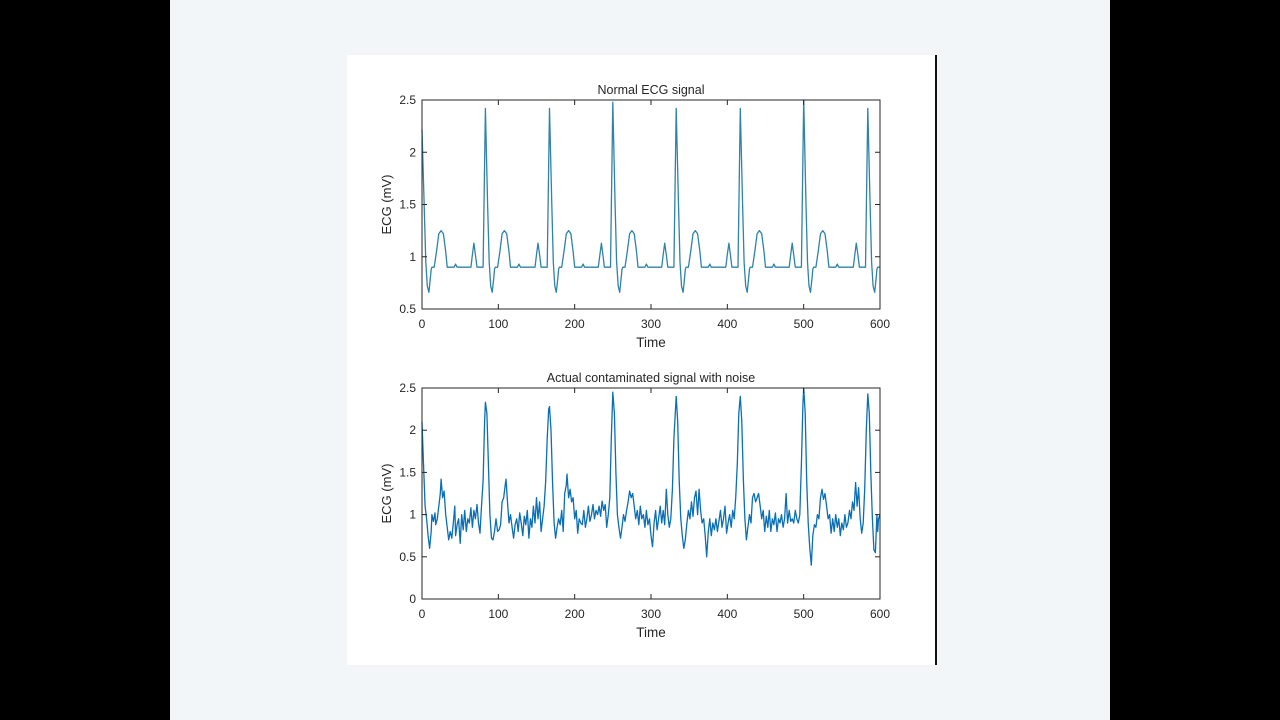  Describe the element at coordinates (651, 90) in the screenshot. I see `chart-title: Normal ECG signal` at that location.